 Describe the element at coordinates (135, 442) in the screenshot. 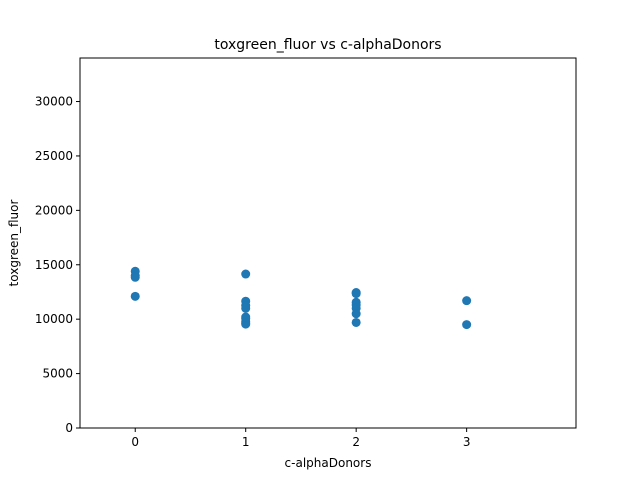

I see `x-tick-label: 0` at that location.